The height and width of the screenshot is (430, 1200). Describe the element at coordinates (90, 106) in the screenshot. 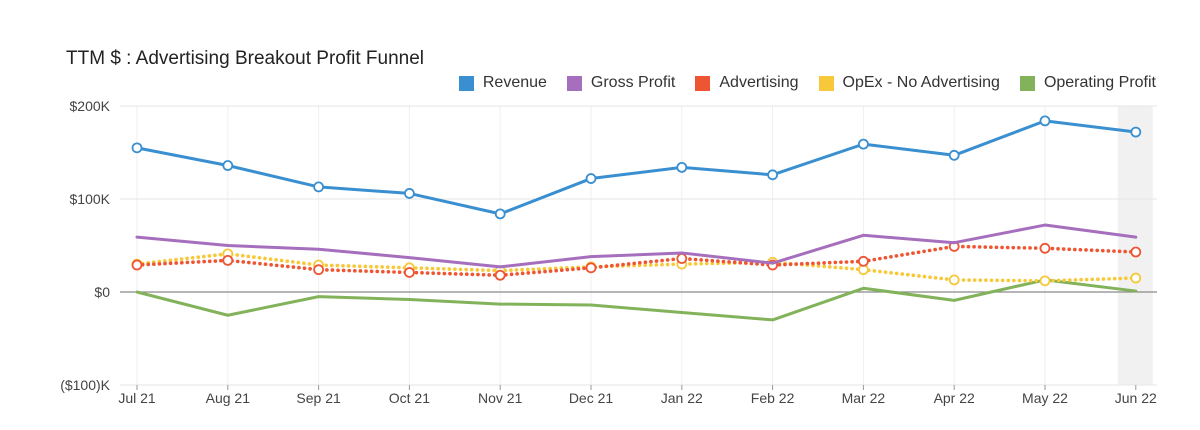

I see `y-axis-tick-label: $200K` at that location.